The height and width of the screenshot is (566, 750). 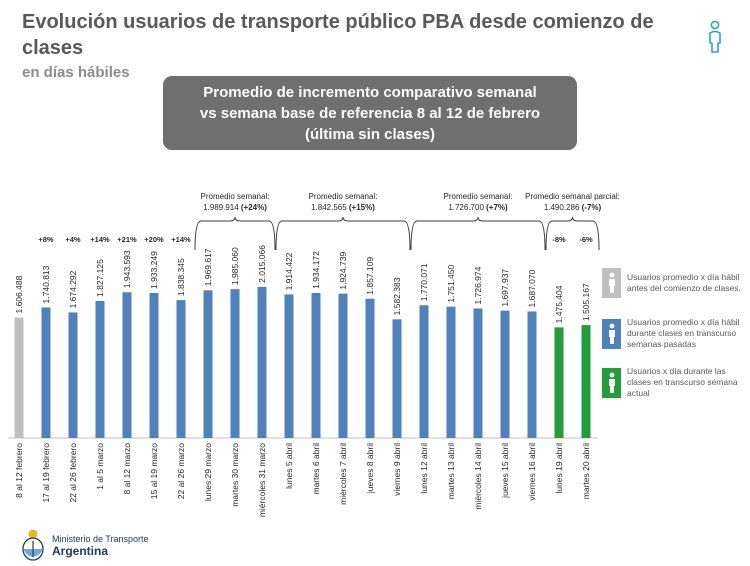 What do you see at coordinates (316, 469) in the screenshot?
I see `x-tick-label: martes 6 abril` at bounding box center [316, 469].